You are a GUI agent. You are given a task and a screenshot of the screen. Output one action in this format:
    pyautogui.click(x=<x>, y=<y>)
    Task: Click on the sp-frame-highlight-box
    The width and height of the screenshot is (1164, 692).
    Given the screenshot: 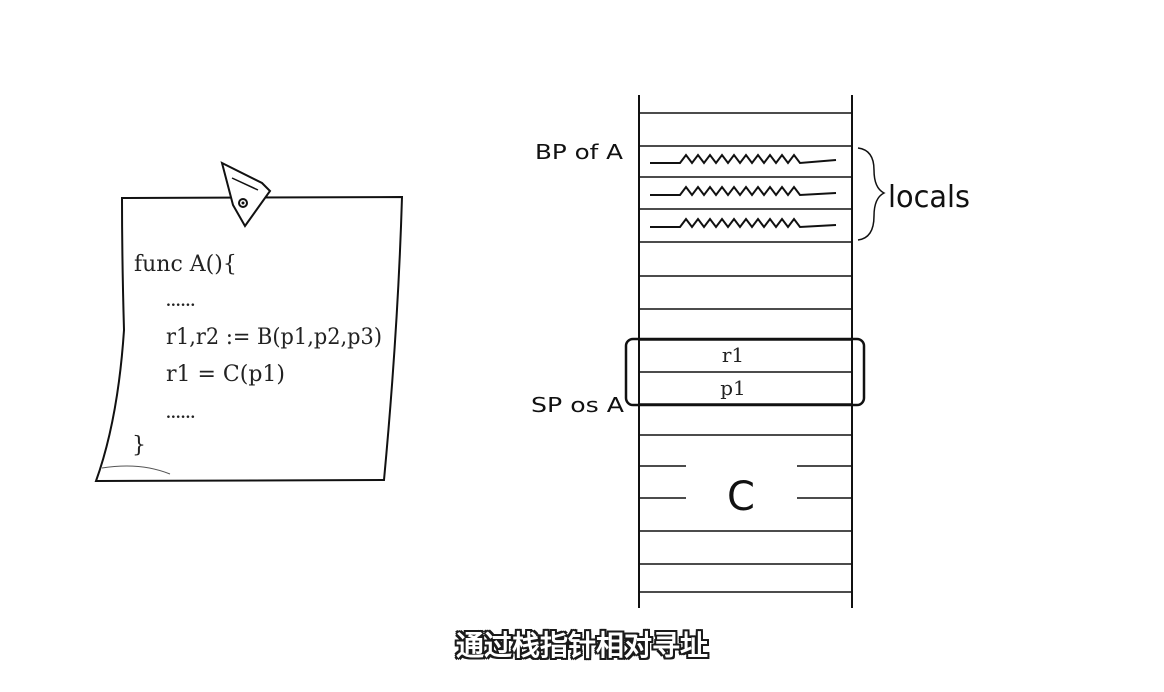 What is the action you would take?
    pyautogui.click(x=745, y=372)
    